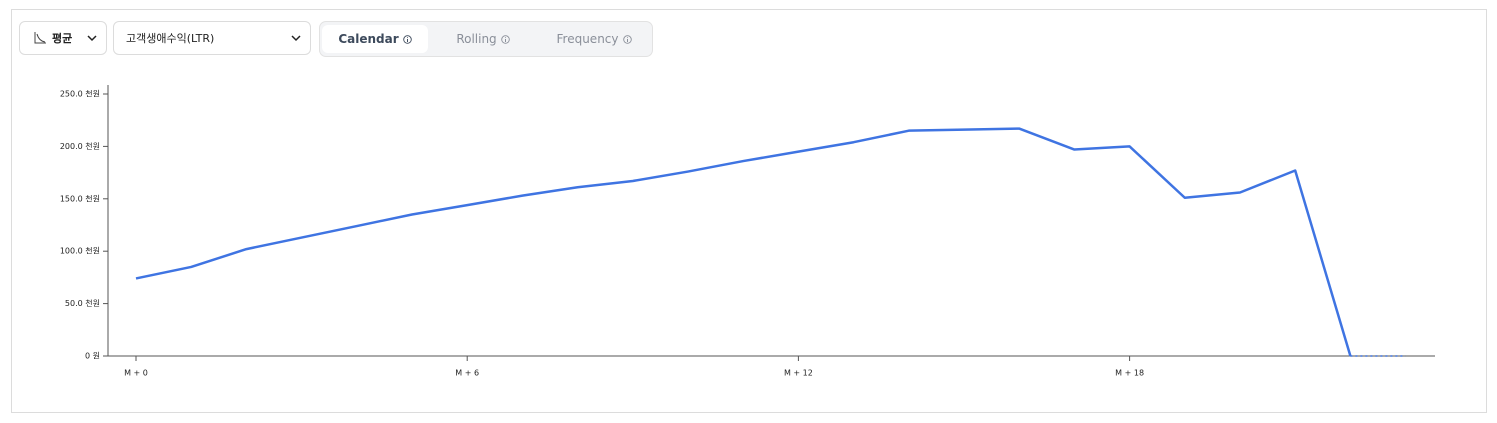  What do you see at coordinates (1129, 373) in the screenshot?
I see `x-tick-label: M + 18` at bounding box center [1129, 373].